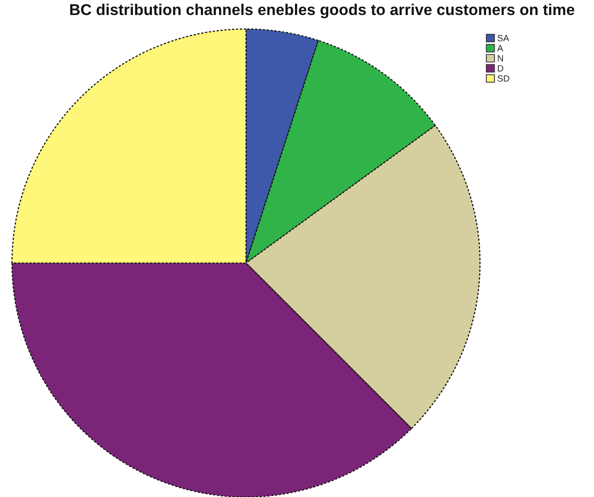  Describe the element at coordinates (322, 11) in the screenshot. I see `chart-title: BC distribution channels enebles goods to arrive customers on time` at that location.